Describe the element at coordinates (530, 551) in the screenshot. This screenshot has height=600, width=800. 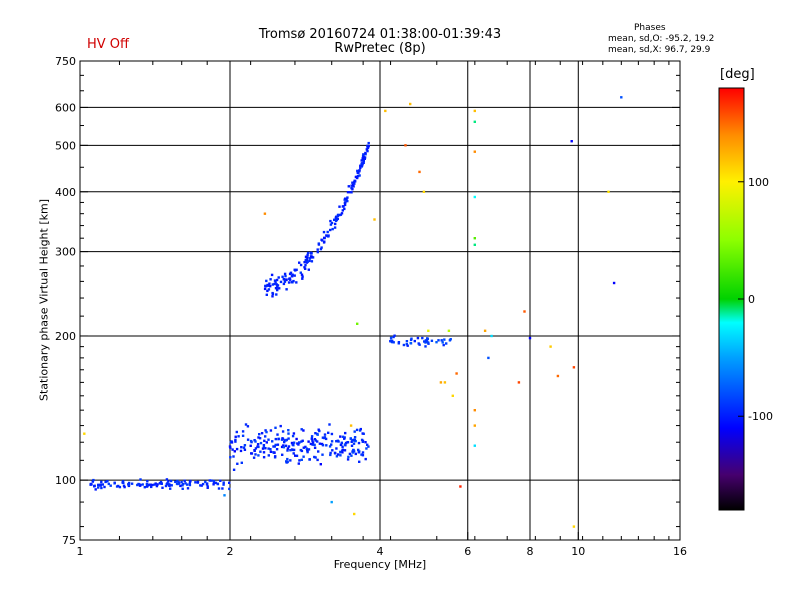
I see `x-tick-label: 8` at that location.